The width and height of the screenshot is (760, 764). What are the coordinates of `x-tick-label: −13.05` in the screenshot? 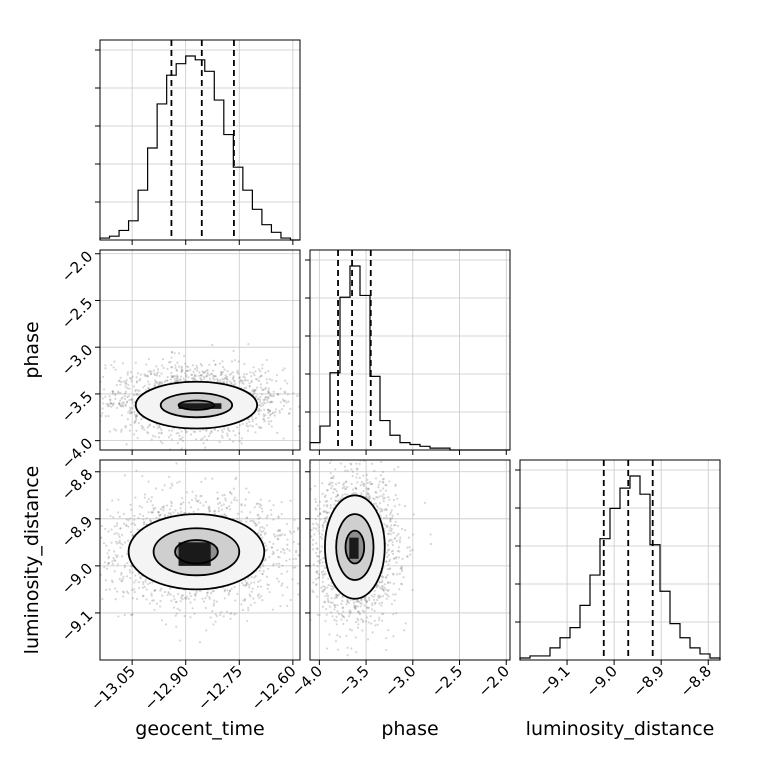 It's located at (113, 688).